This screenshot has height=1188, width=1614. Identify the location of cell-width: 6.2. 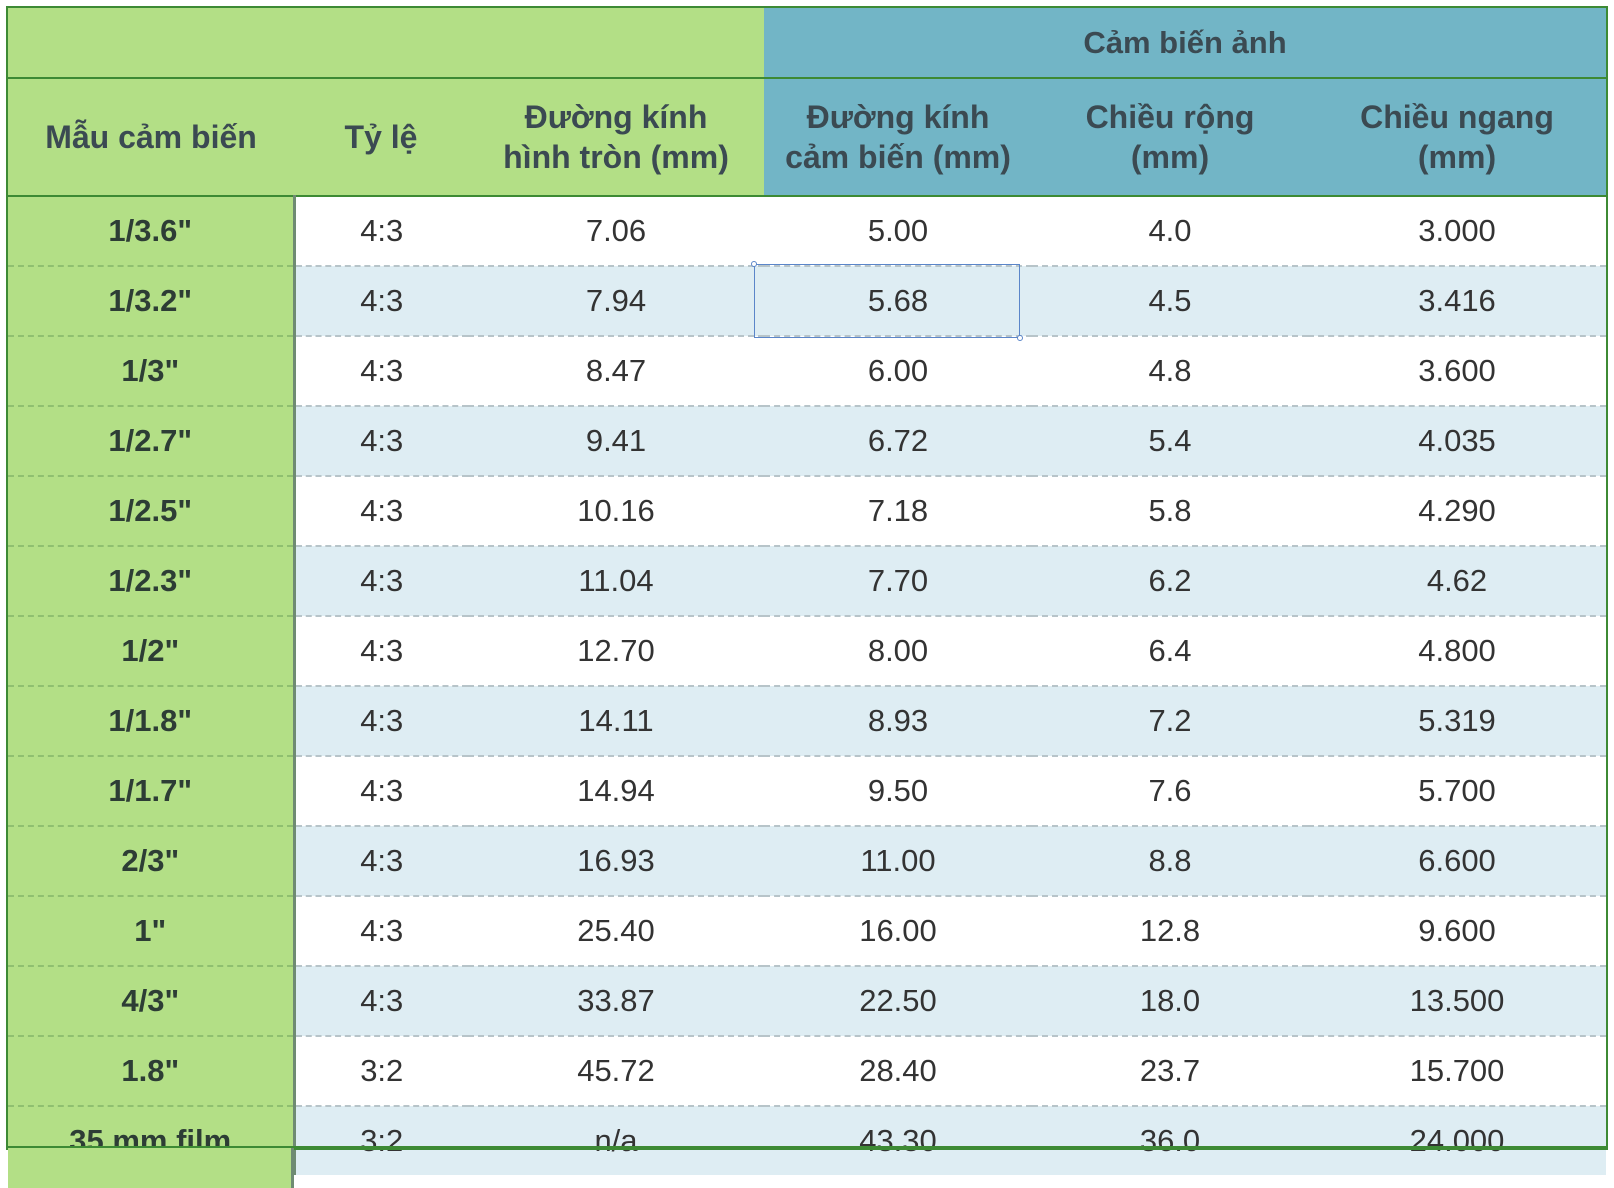
(1170, 580).